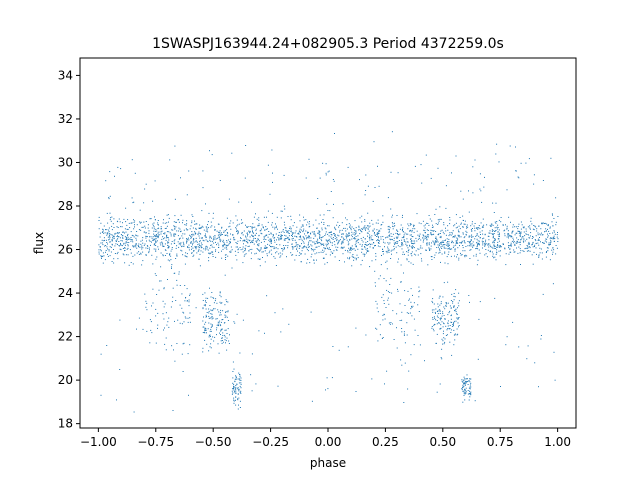 This screenshot has height=480, width=640. Describe the element at coordinates (65, 162) in the screenshot. I see `y-tick-label: 30` at that location.